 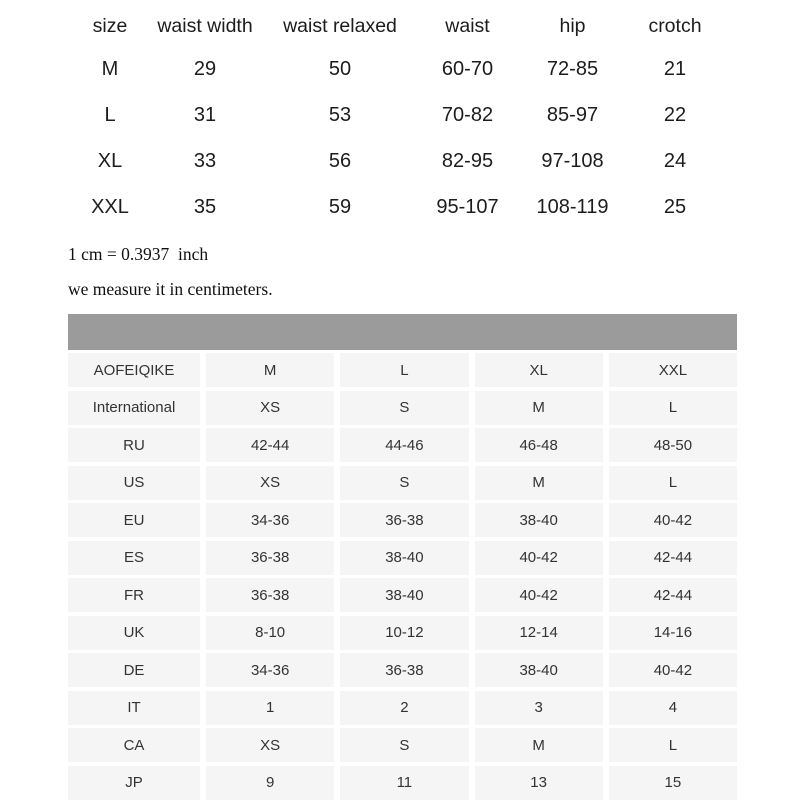 What do you see at coordinates (672, 482) in the screenshot?
I see `chart-value-us-3: L` at bounding box center [672, 482].